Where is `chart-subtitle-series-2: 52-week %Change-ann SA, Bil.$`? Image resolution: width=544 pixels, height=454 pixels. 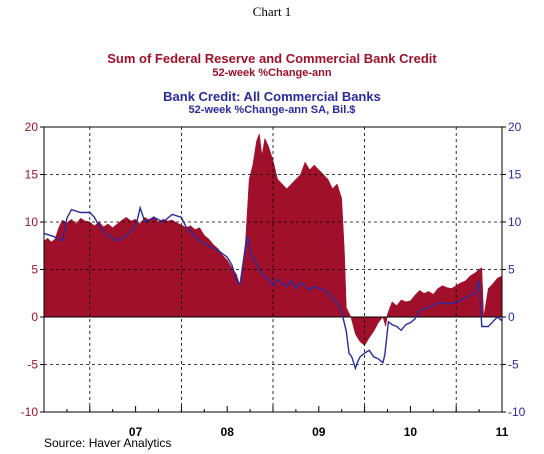
chart-subtitle-series-2: 52-week %Change-ann SA, Bil.$ is located at coordinates (272, 110).